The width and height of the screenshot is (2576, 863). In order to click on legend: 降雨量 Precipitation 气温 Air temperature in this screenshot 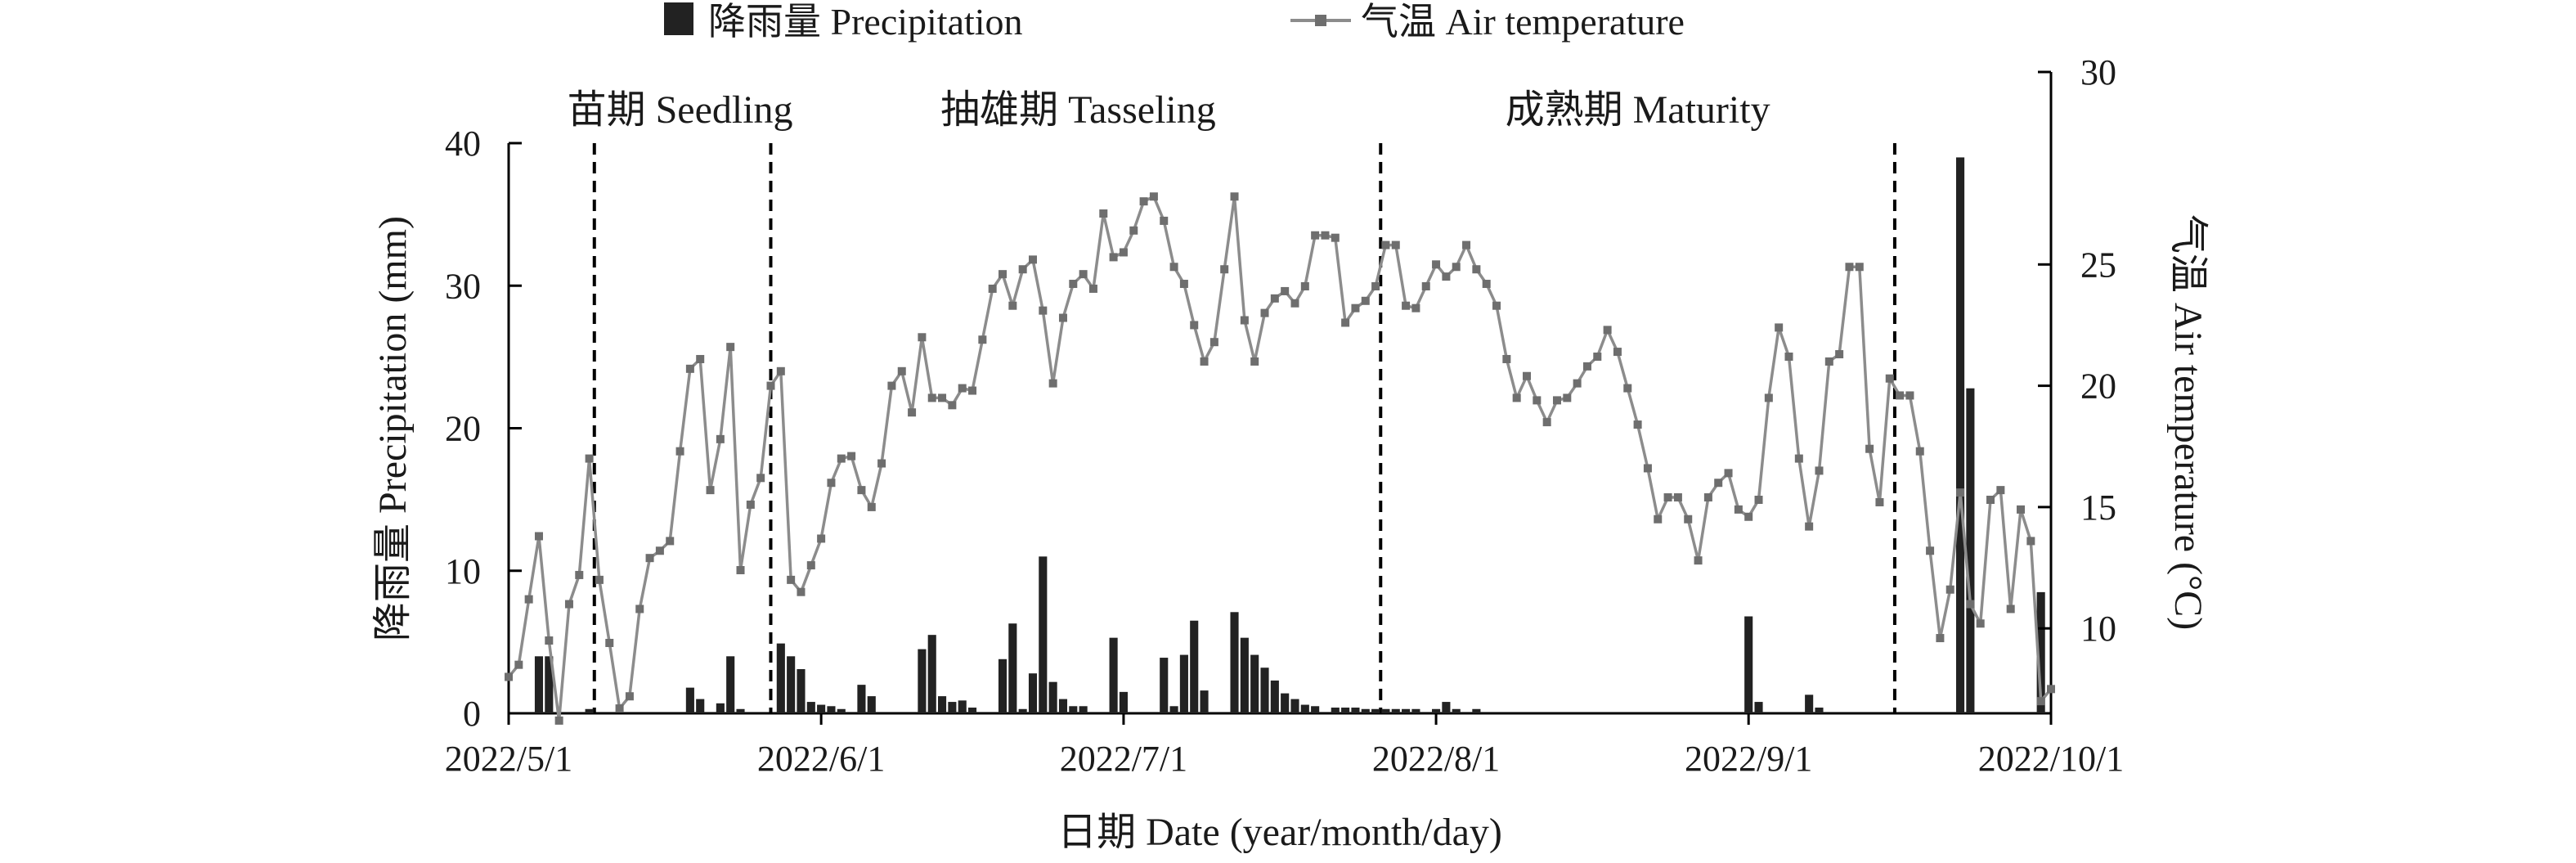, I will do `click(1174, 22)`.